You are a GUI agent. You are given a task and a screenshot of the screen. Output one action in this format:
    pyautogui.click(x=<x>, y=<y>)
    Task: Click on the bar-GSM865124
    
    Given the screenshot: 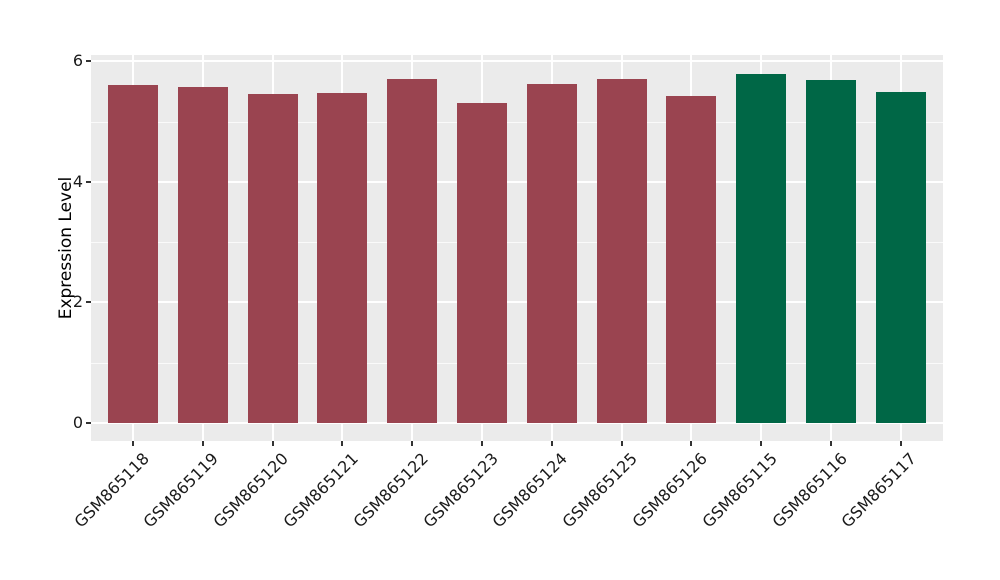 What is the action you would take?
    pyautogui.click(x=551, y=253)
    